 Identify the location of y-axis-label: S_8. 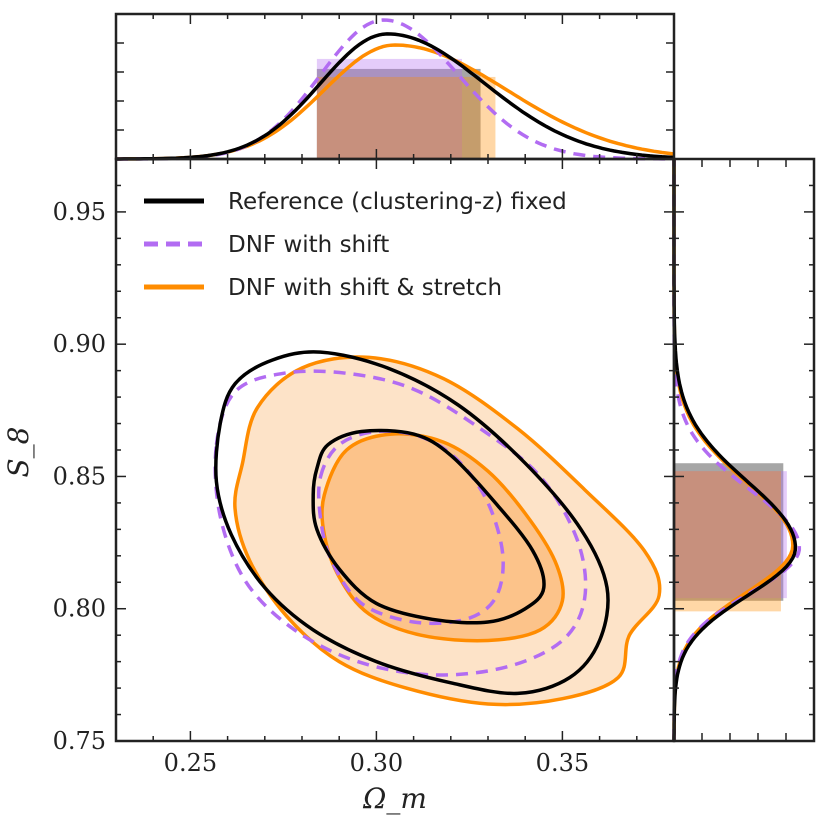
(18, 452).